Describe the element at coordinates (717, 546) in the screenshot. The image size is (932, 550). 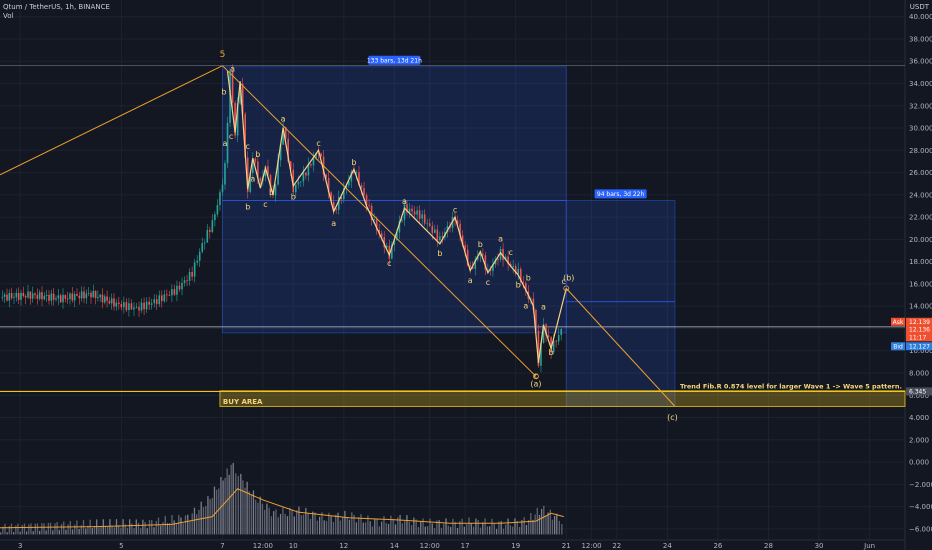
I see `time-axis-tick: 26` at that location.